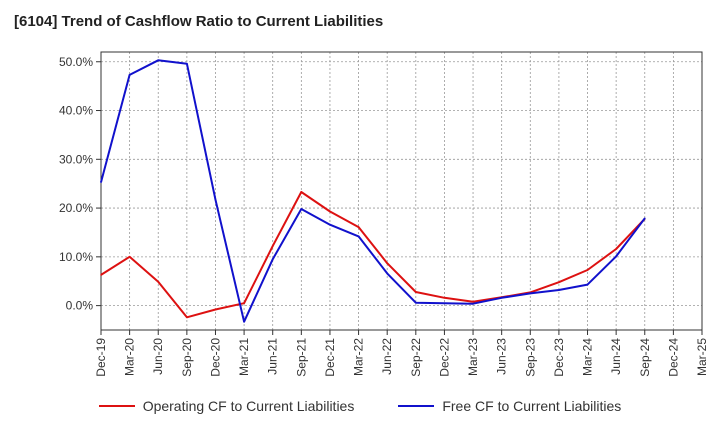 The image size is (720, 440). Describe the element at coordinates (158, 356) in the screenshot. I see `x-tick-label: Jun-20` at that location.